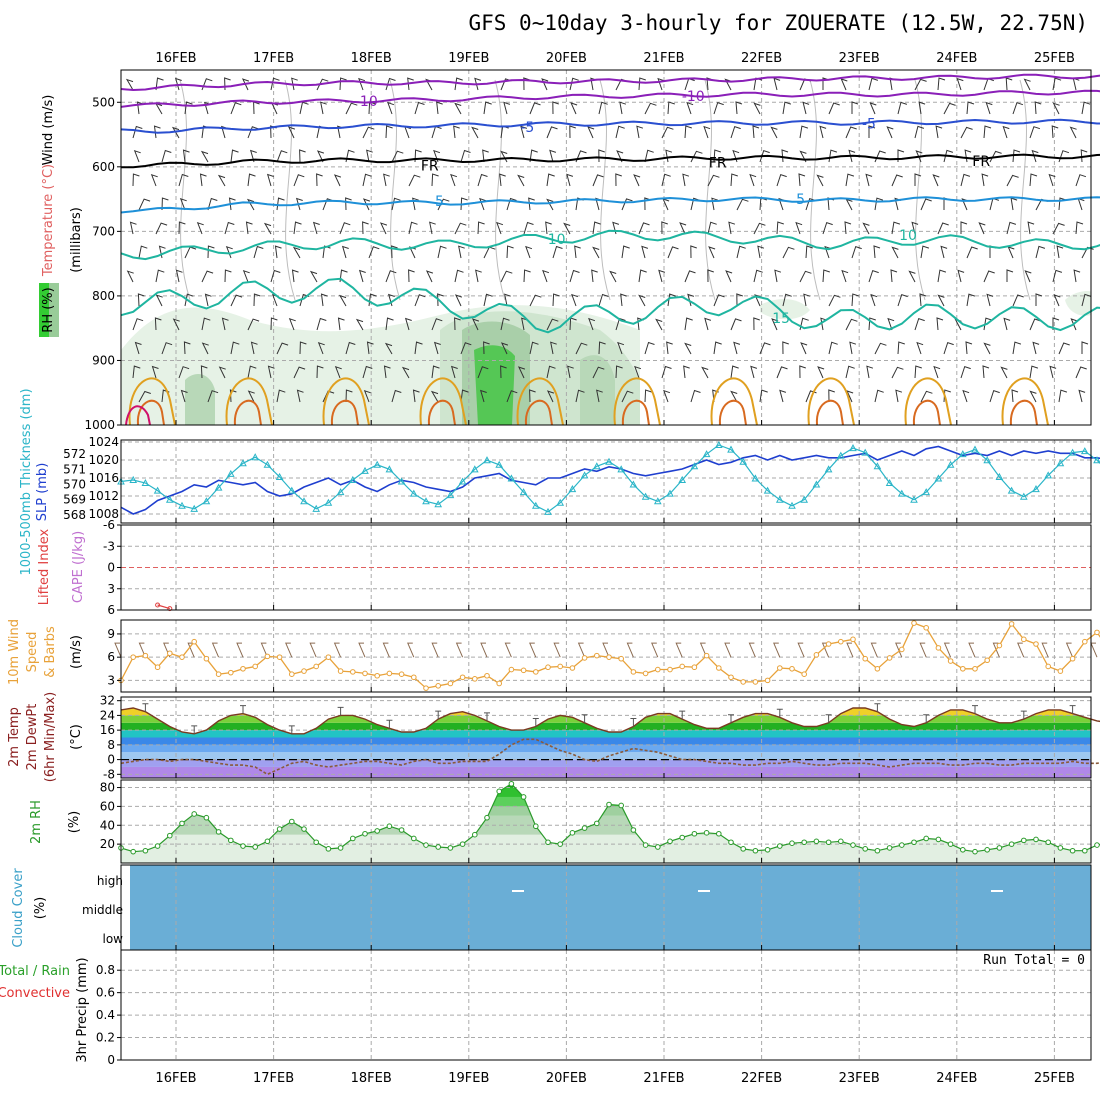 The width and height of the screenshot is (1100, 1100). What do you see at coordinates (610, 907) in the screenshot?
I see `cloud-fill` at bounding box center [610, 907].